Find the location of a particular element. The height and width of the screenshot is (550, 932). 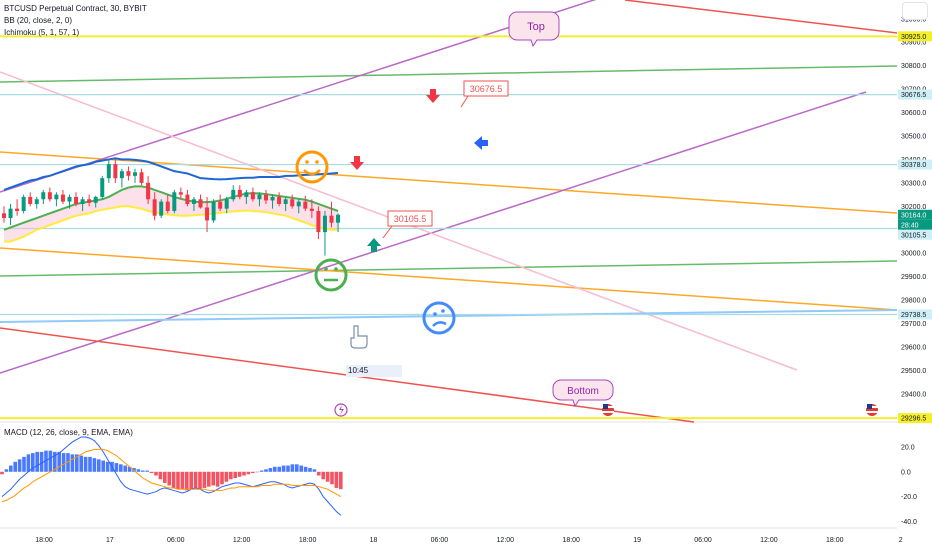

price-callout-30105: 30105.5 is located at coordinates (407, 224).